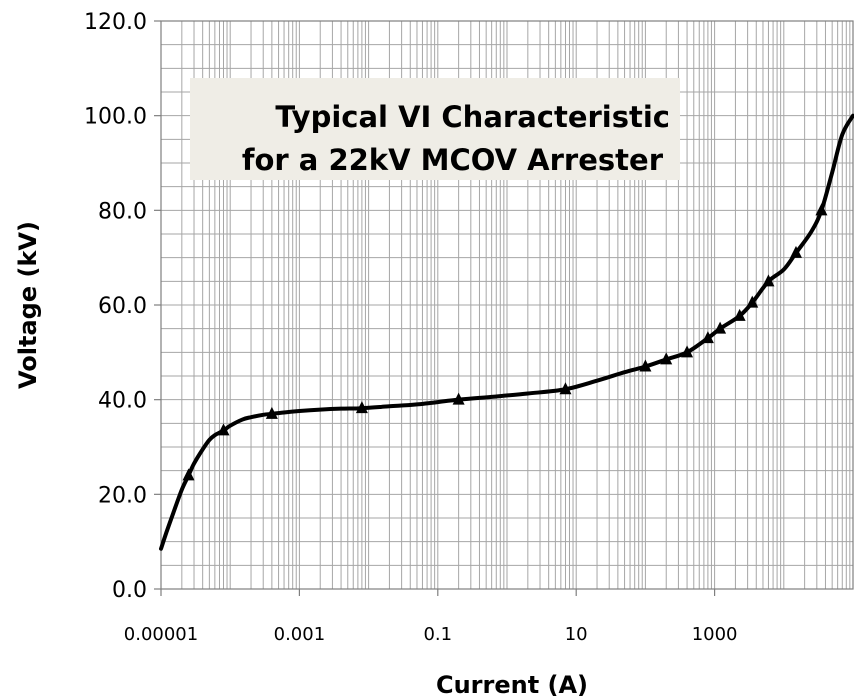 Image resolution: width=854 pixels, height=700 pixels. Describe the element at coordinates (431, 617) in the screenshot. I see `x-axis-ticks: 0.00001 0.001 0.1 10 1000` at that location.